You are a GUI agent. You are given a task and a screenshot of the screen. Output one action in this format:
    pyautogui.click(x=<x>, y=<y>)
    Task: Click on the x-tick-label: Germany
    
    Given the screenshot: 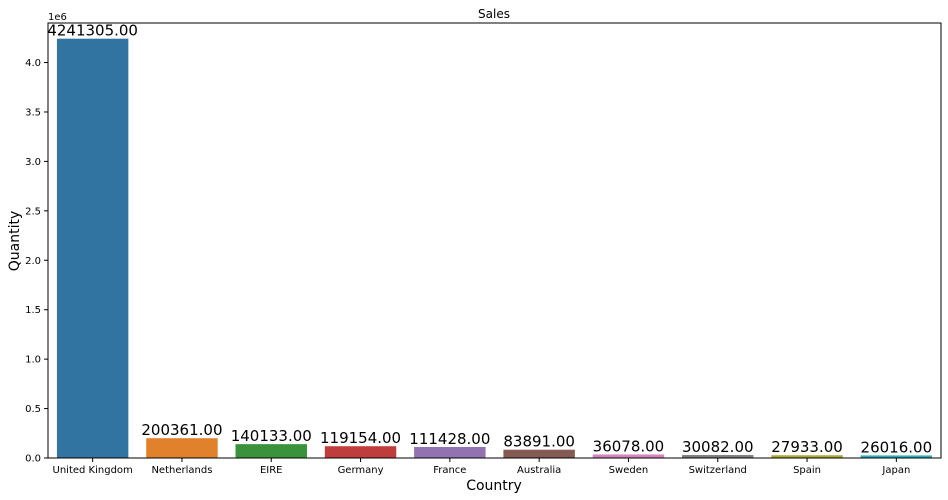 What is the action you would take?
    pyautogui.click(x=361, y=470)
    